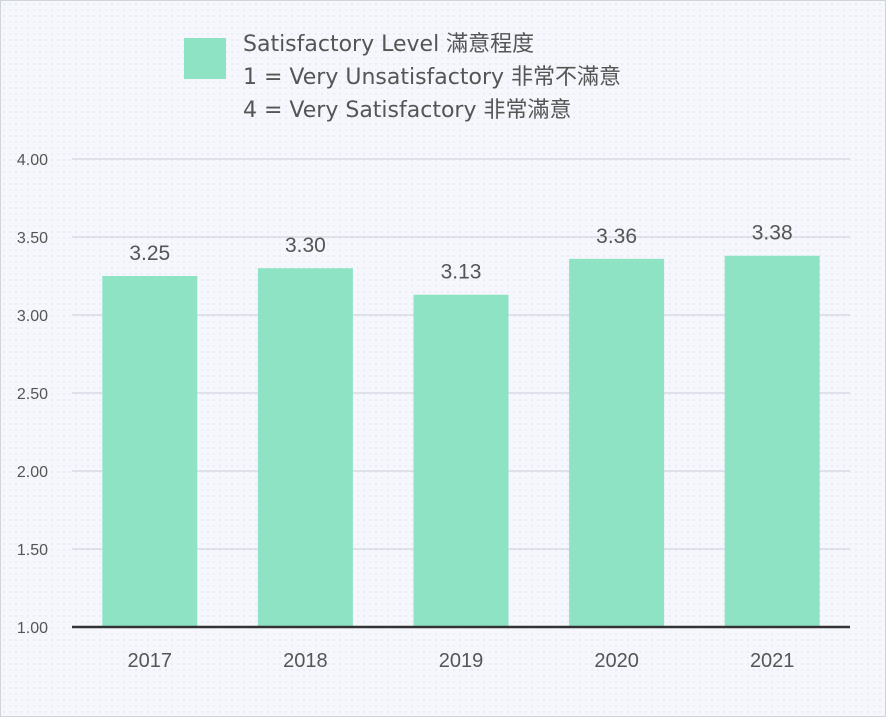 The height and width of the screenshot is (717, 886). Describe the element at coordinates (617, 442) in the screenshot. I see `bar-2020` at that location.